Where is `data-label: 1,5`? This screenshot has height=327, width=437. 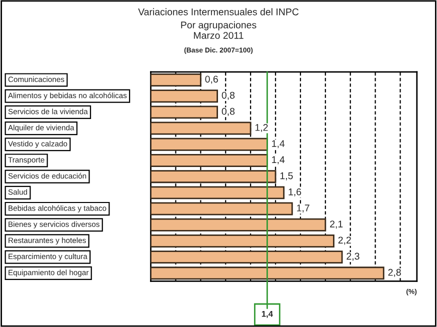
data-label: 1,5 is located at coordinates (286, 176).